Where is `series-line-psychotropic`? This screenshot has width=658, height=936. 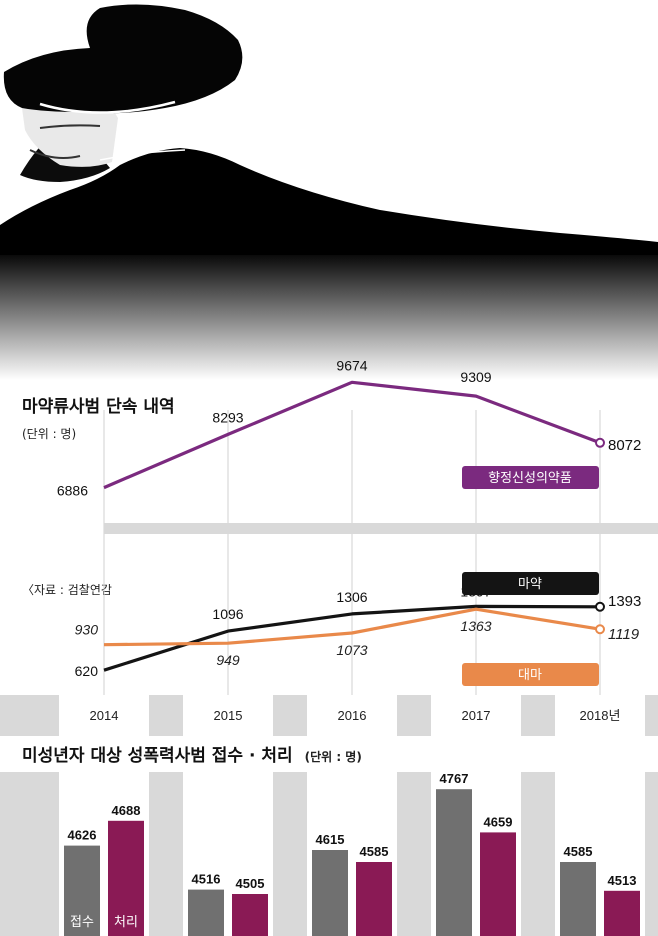
series-line-psychotropic is located at coordinates (352, 435).